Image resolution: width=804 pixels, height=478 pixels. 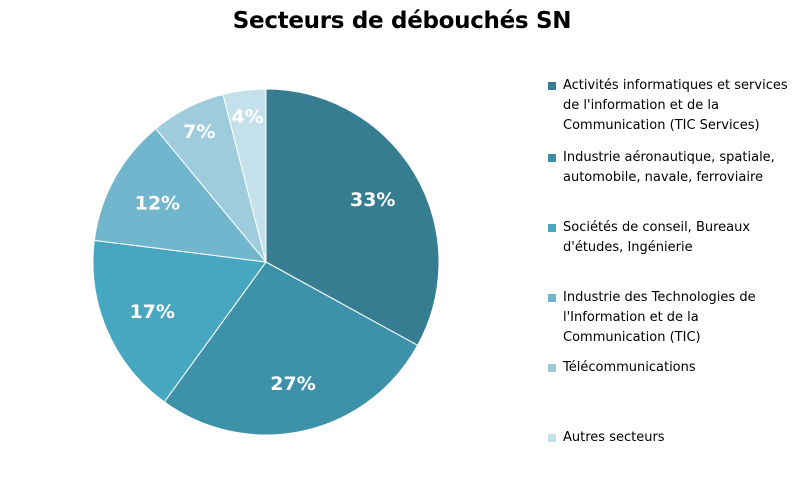 I want to click on legend-label-5: Télécommunications, so click(x=629, y=367).